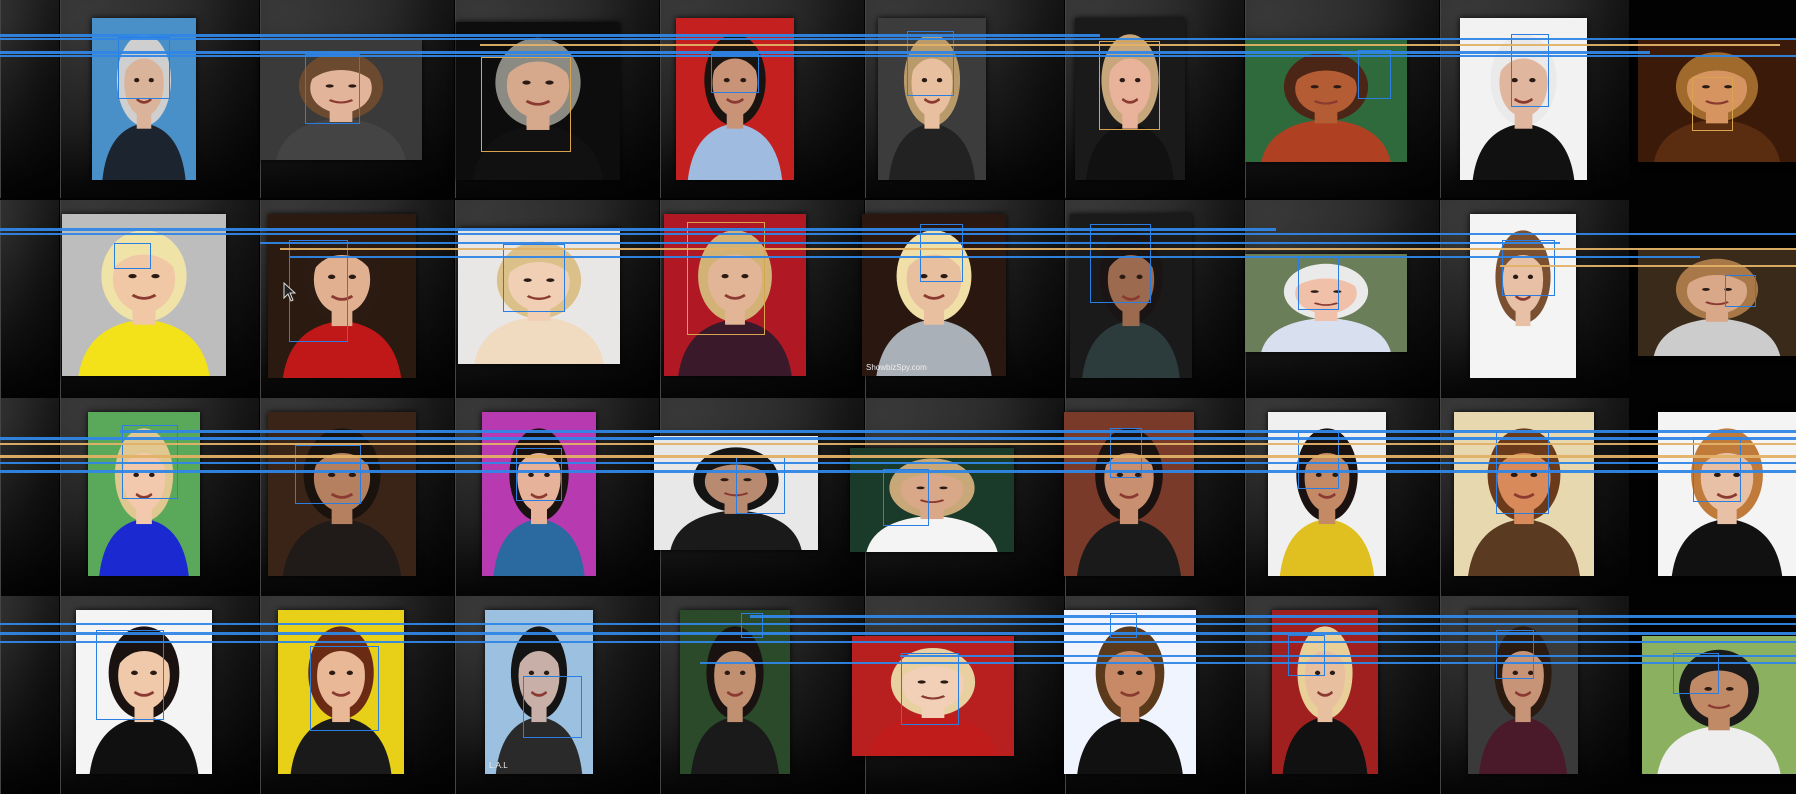 This screenshot has width=1796, height=794. I want to click on face-photo-r2c2, so click(342, 296).